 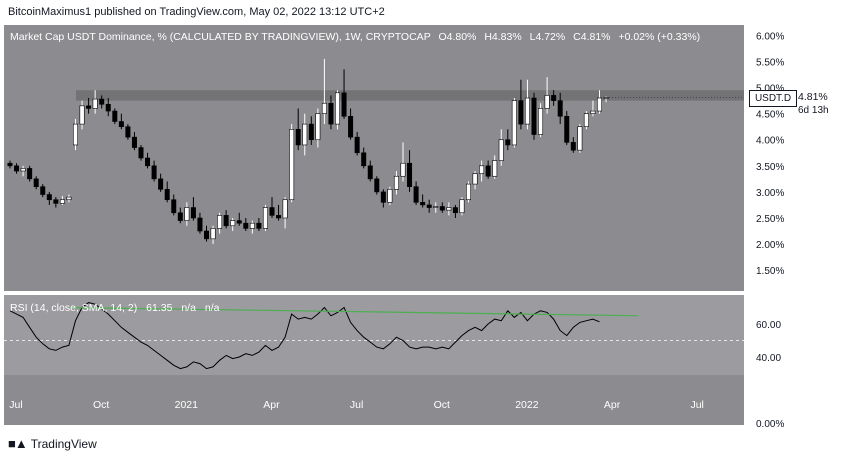 I want to click on resistance-zone, so click(x=410, y=95).